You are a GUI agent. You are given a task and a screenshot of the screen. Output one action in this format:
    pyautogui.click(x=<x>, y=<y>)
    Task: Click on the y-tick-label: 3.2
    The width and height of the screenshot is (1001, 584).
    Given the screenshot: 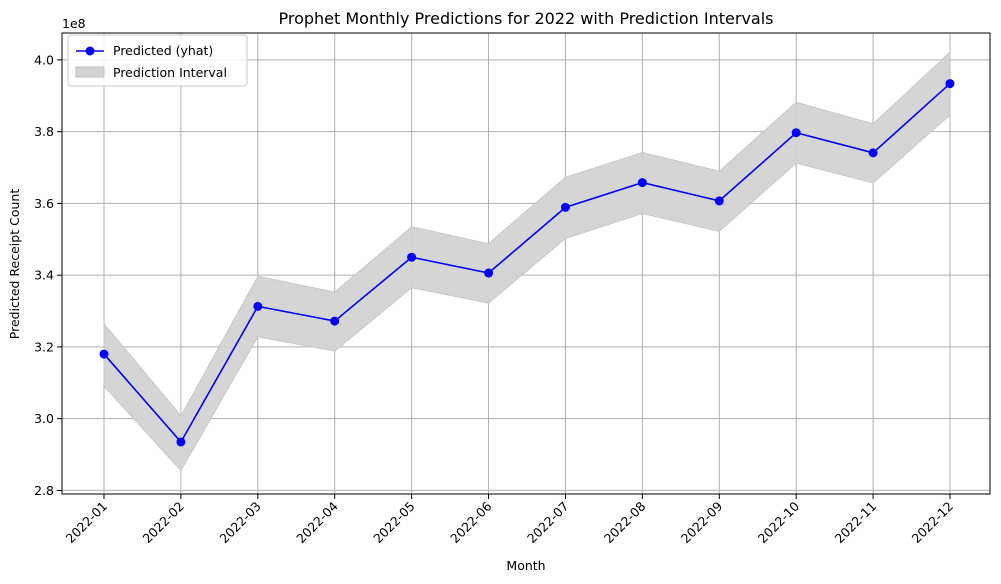 What is the action you would take?
    pyautogui.click(x=44, y=346)
    